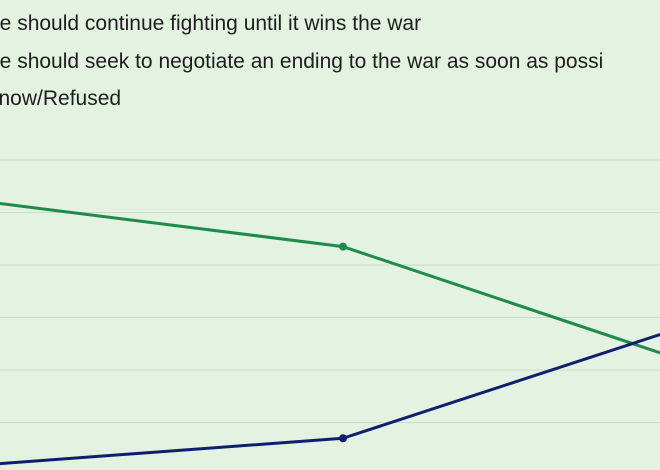 This screenshot has width=660, height=470. What do you see at coordinates (61, 98) in the screenshot?
I see `legend-item-dont-know: know/Refused` at bounding box center [61, 98].